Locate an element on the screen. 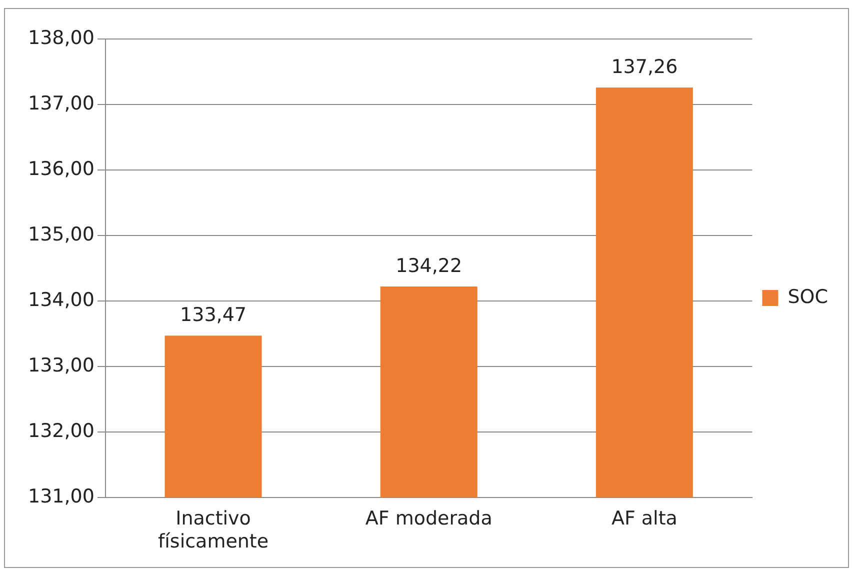 Image resolution: width=855 pixels, height=572 pixels. data-label: 133,47 is located at coordinates (213, 315).